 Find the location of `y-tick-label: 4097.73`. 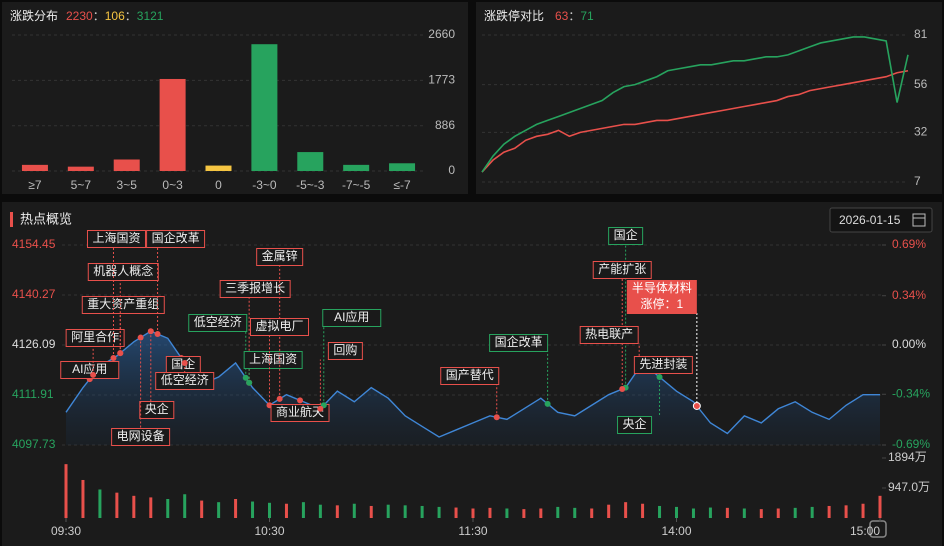

y-tick-label: 4097.73 is located at coordinates (34, 444).